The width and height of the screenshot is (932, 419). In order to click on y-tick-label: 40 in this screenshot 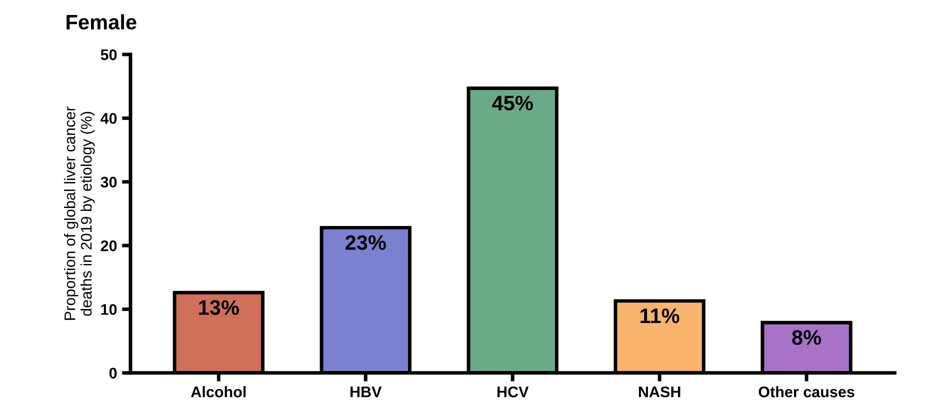, I will do `click(108, 118)`.